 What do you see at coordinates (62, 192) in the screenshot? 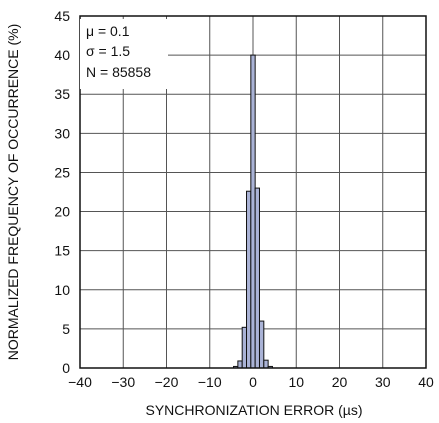
I see `y-tick-labels: 0 5 10 15 20 25 30 35 40 45` at bounding box center [62, 192].